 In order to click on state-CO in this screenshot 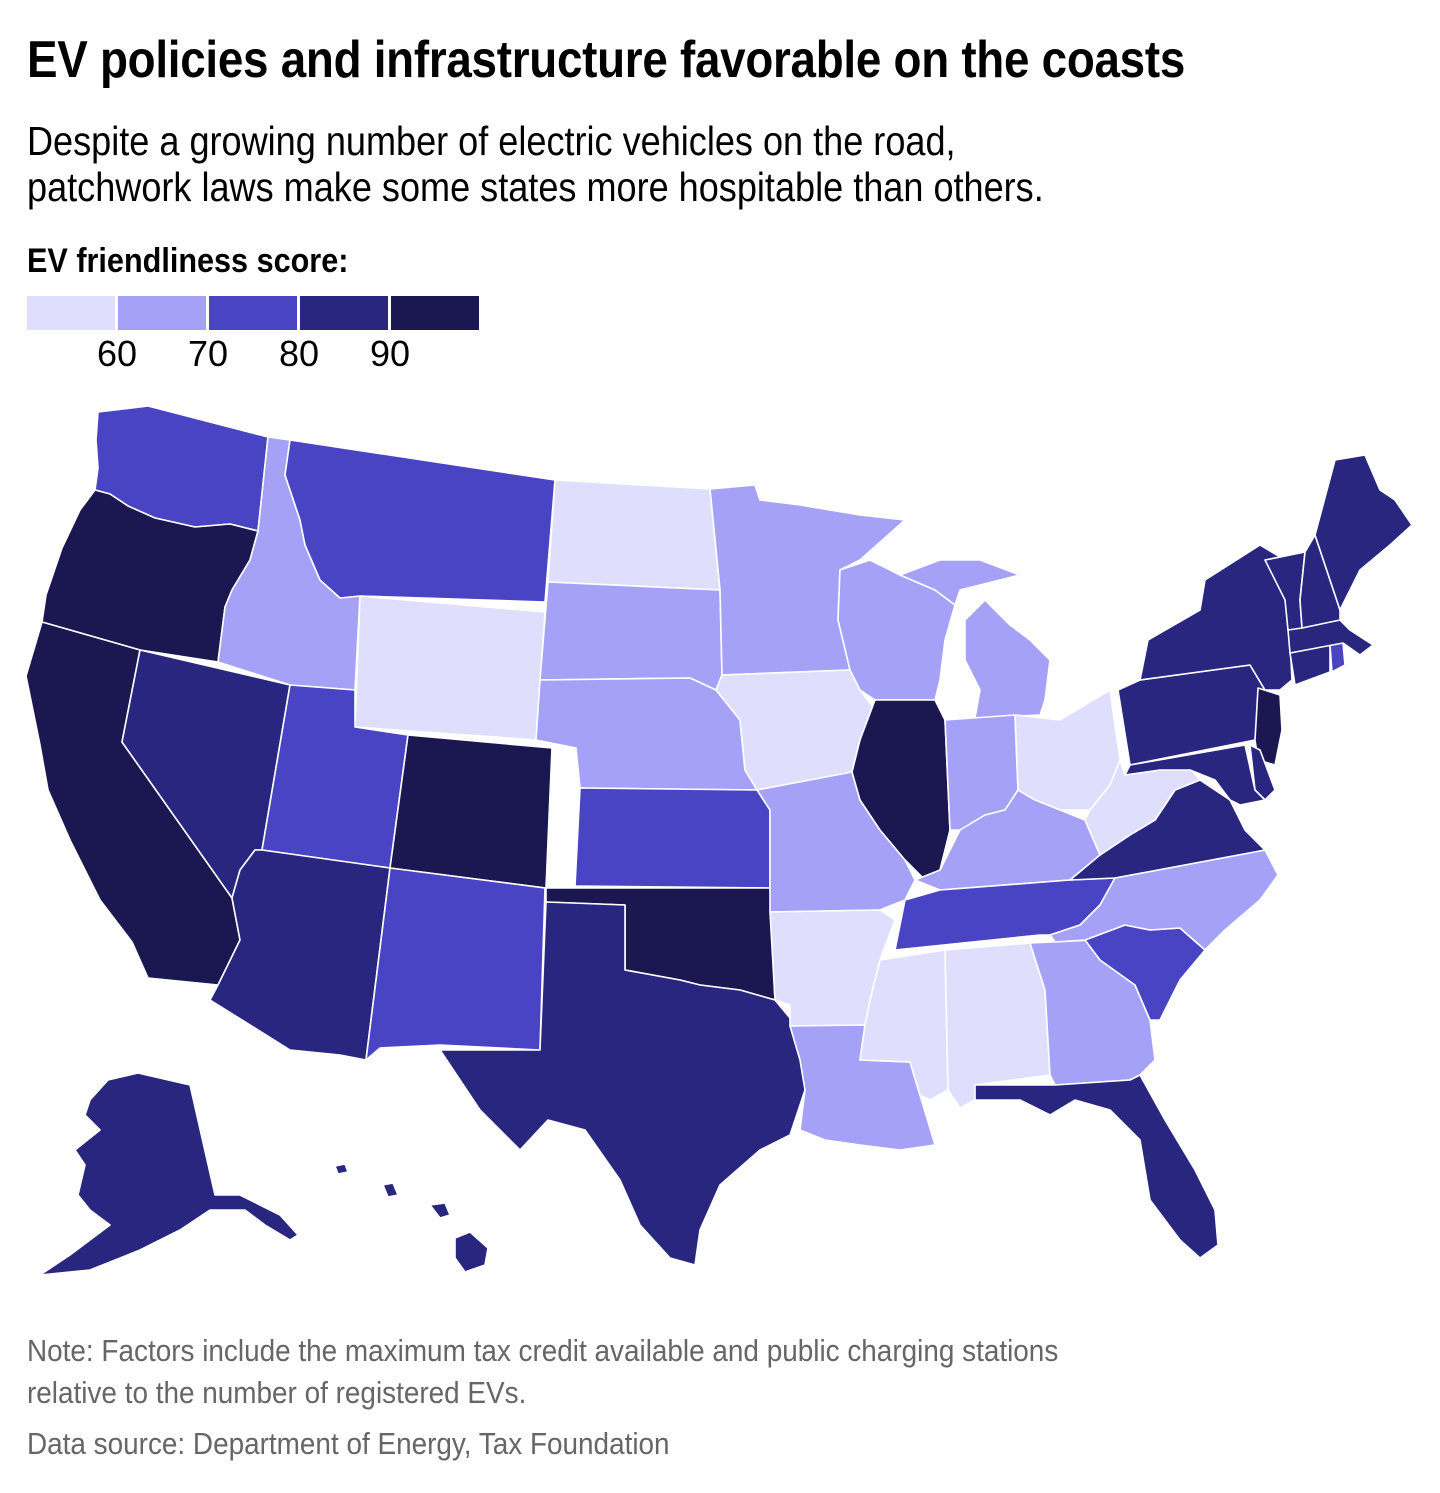, I will do `click(471, 811)`.